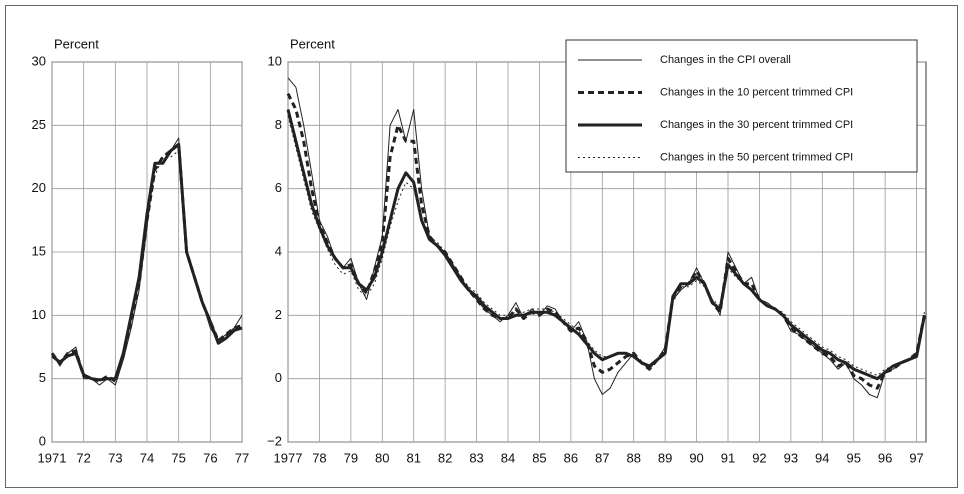 This screenshot has height=494, width=964. Describe the element at coordinates (39, 60) in the screenshot. I see `y-tick-label: 30` at that location.